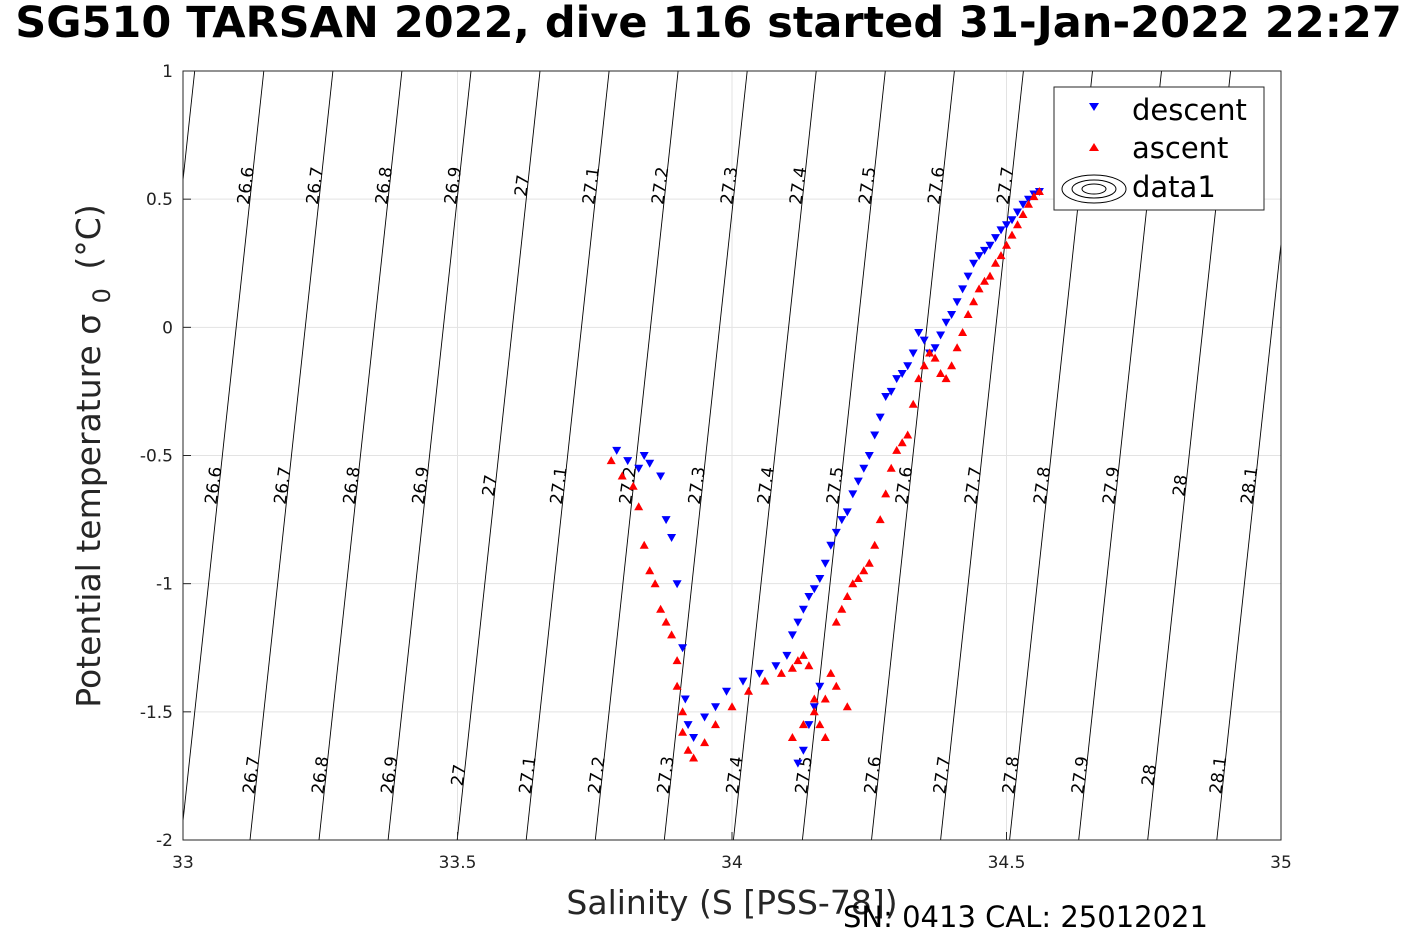 This screenshot has width=1417, height=945. Describe the element at coordinates (459, 775) in the screenshot. I see `isopycnal-label: 27` at that location.